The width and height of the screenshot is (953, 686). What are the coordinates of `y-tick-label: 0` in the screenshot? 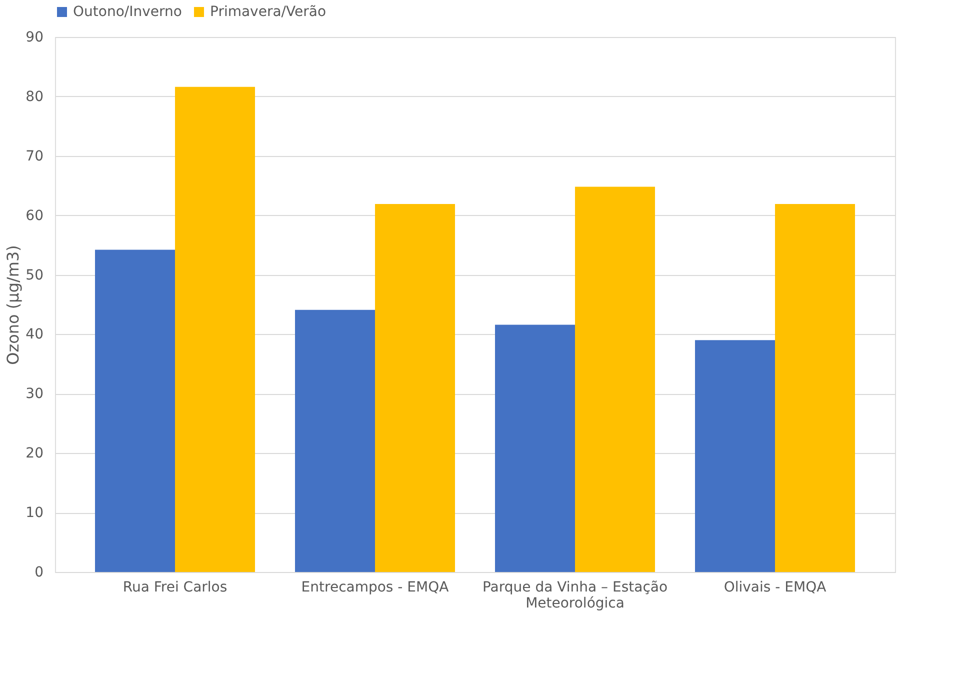 It's located at (39, 572).